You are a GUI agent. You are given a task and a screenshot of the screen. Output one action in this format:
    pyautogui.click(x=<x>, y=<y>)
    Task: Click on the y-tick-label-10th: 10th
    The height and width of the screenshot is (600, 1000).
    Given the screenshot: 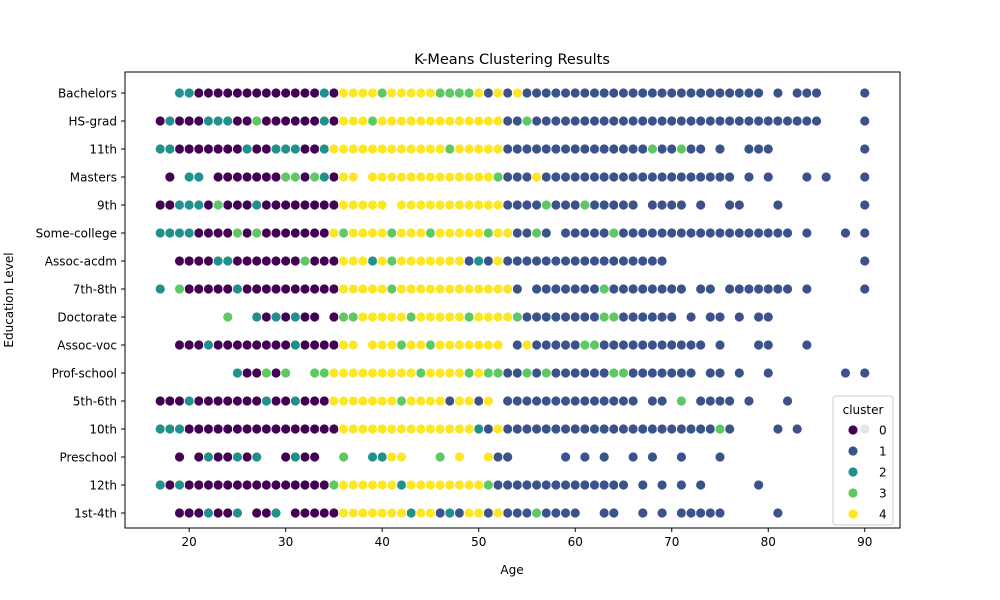 What is the action you would take?
    pyautogui.click(x=103, y=430)
    